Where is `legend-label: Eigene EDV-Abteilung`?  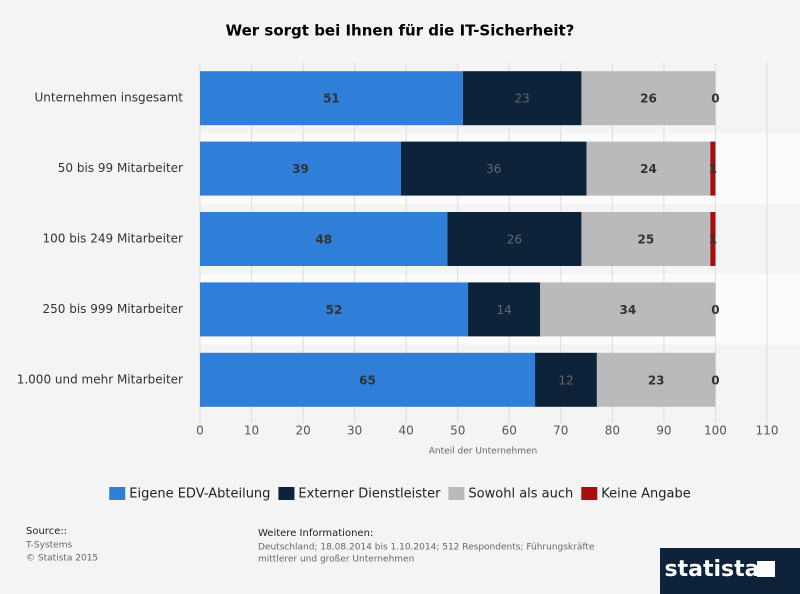 legend-label: Eigene EDV-Abteilung is located at coordinates (199, 494).